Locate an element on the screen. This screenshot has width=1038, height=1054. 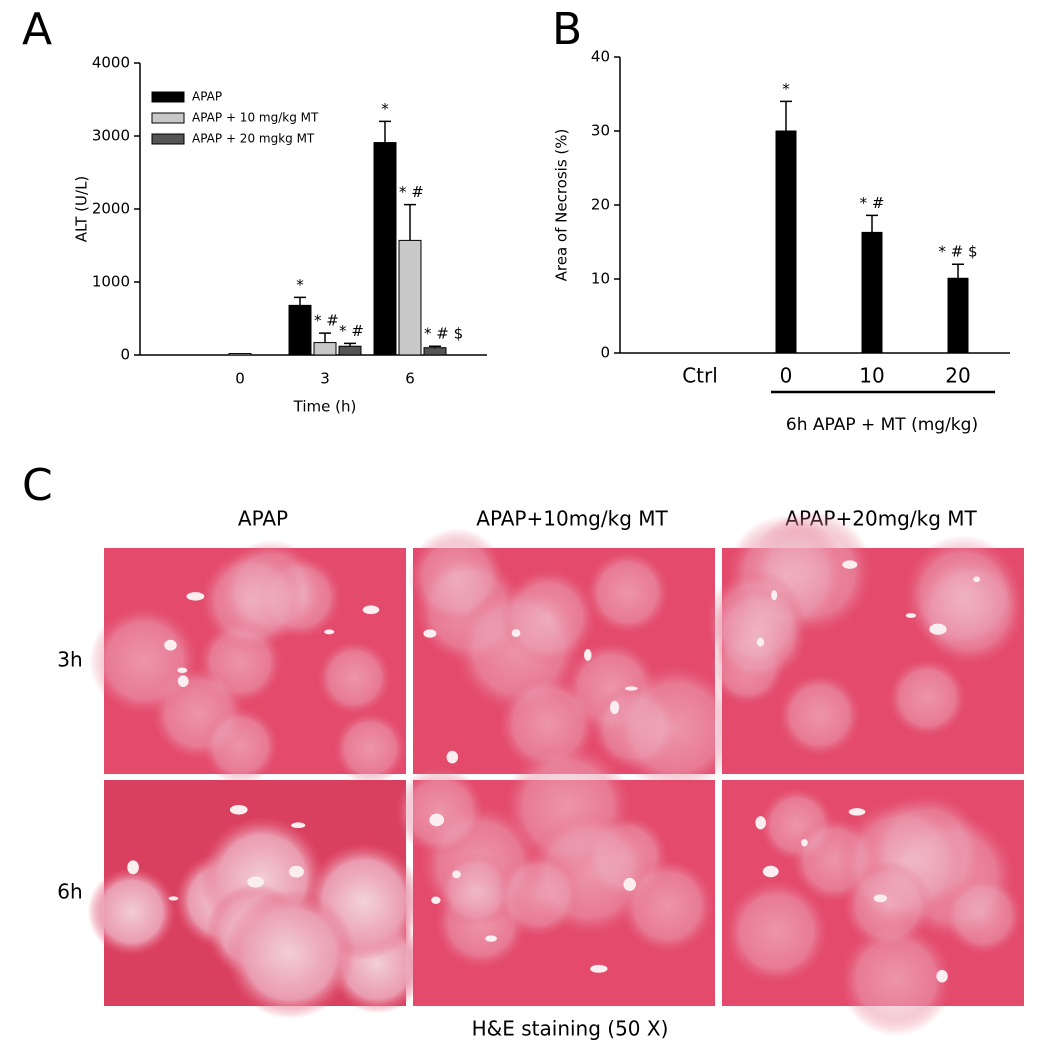
y-axis-label: Area of Necrosis (%) is located at coordinates (562, 205).